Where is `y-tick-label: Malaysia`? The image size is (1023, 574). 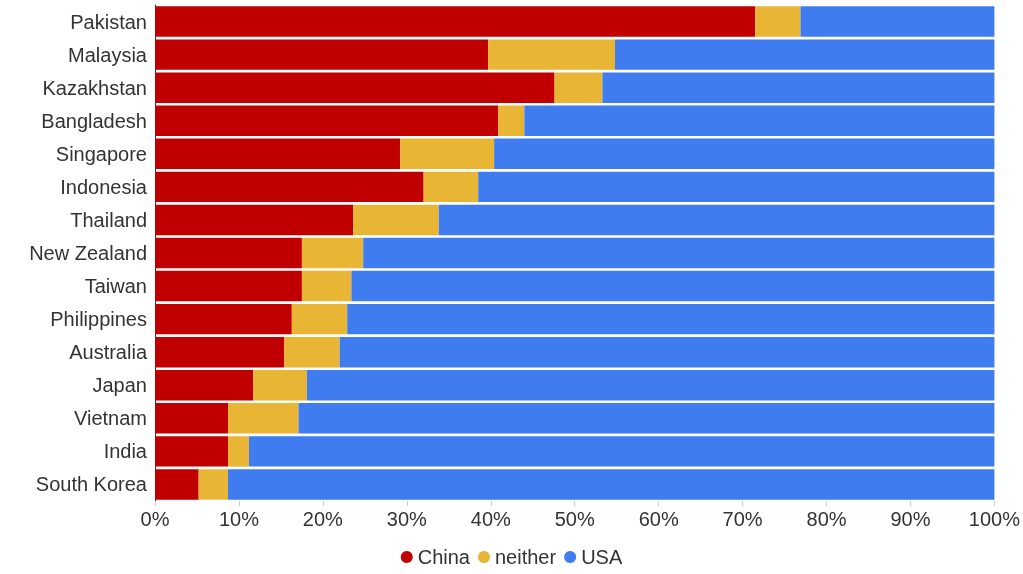
y-tick-label: Malaysia is located at coordinates (108, 54).